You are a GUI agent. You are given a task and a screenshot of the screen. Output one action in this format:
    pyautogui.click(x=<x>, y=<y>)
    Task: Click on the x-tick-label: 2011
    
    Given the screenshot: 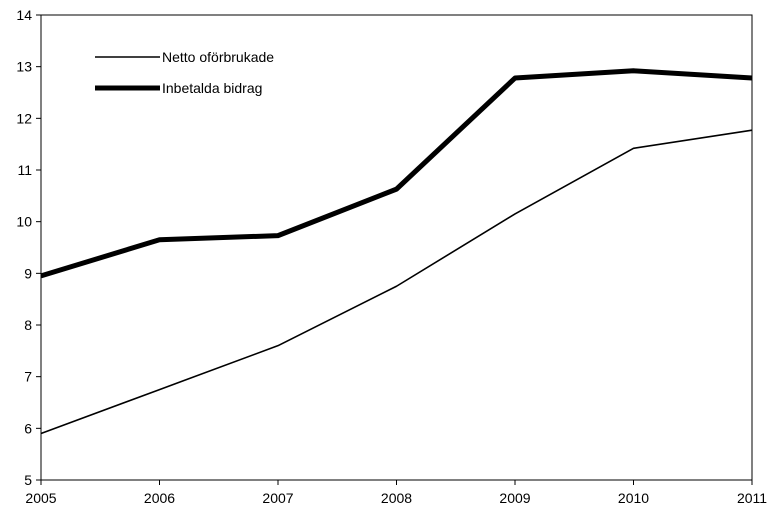 What is the action you would take?
    pyautogui.click(x=752, y=498)
    